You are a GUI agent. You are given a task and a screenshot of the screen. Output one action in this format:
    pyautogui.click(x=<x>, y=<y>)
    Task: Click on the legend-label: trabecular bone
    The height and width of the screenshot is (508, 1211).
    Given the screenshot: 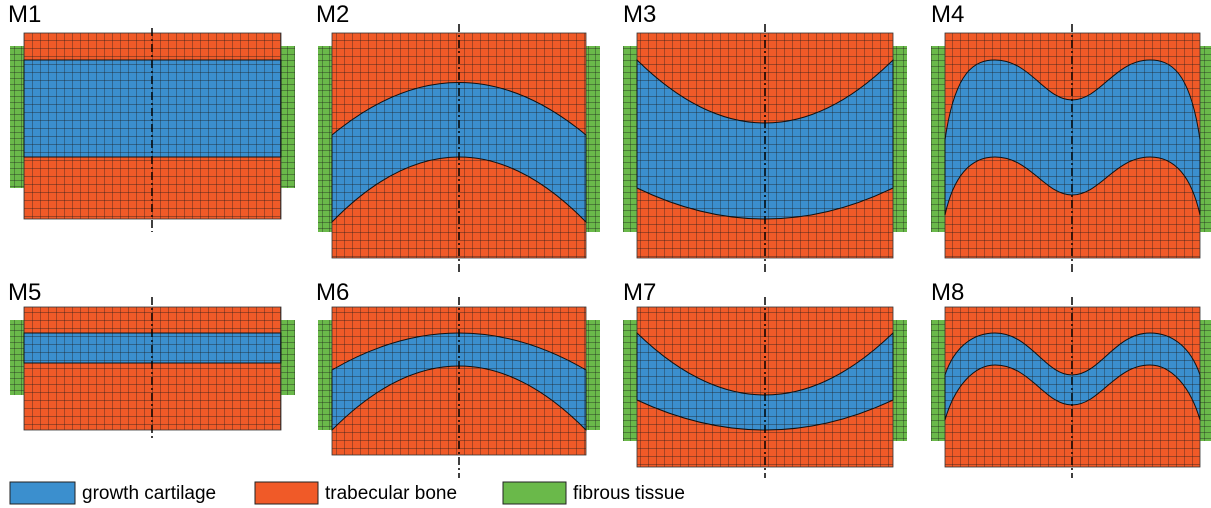 What is the action you would take?
    pyautogui.click(x=391, y=493)
    